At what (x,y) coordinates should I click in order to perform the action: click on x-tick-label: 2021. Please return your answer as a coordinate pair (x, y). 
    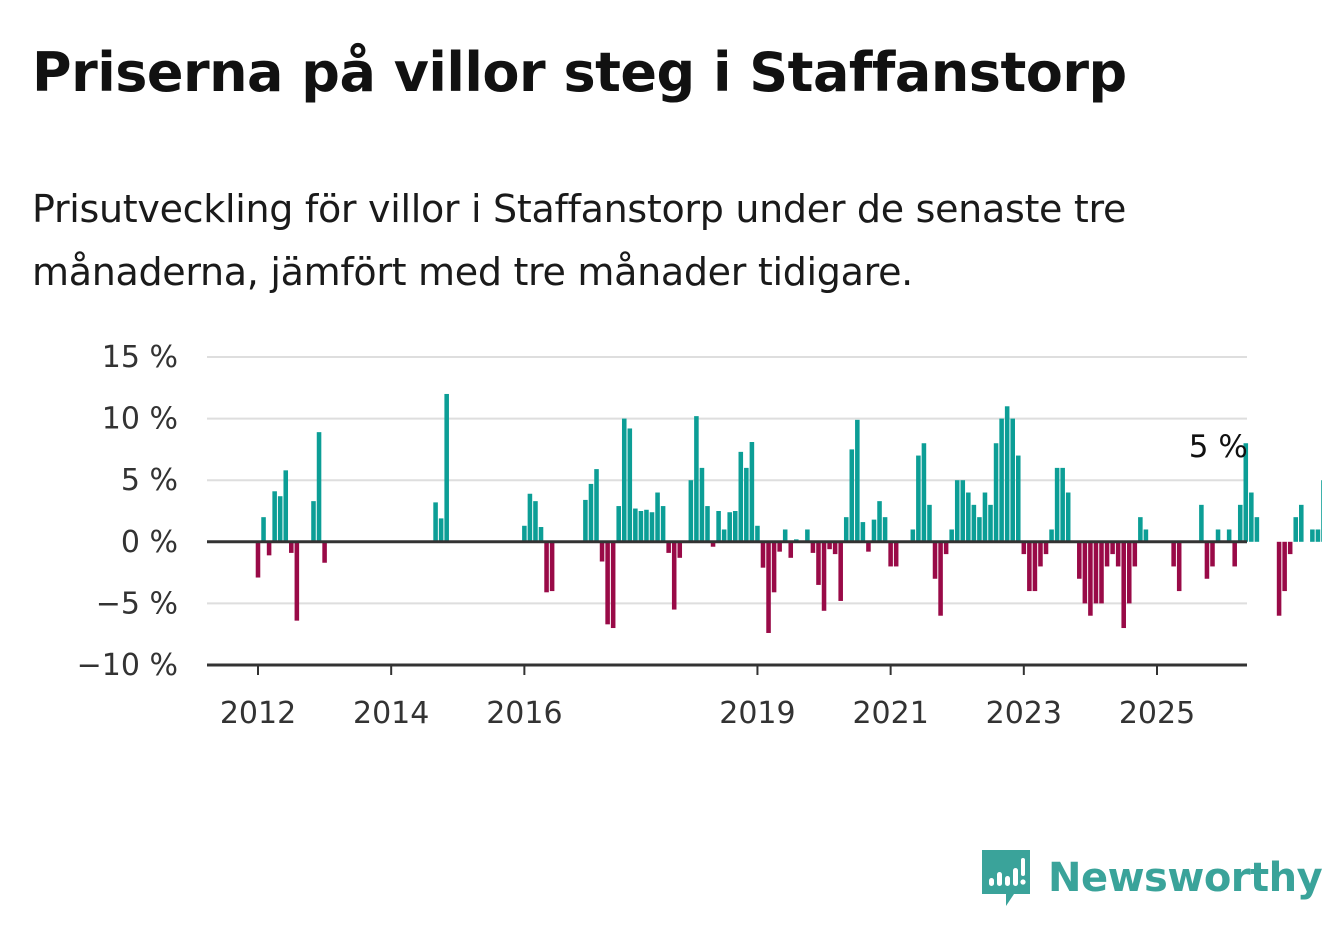
    Looking at the image, I should click on (890, 713).